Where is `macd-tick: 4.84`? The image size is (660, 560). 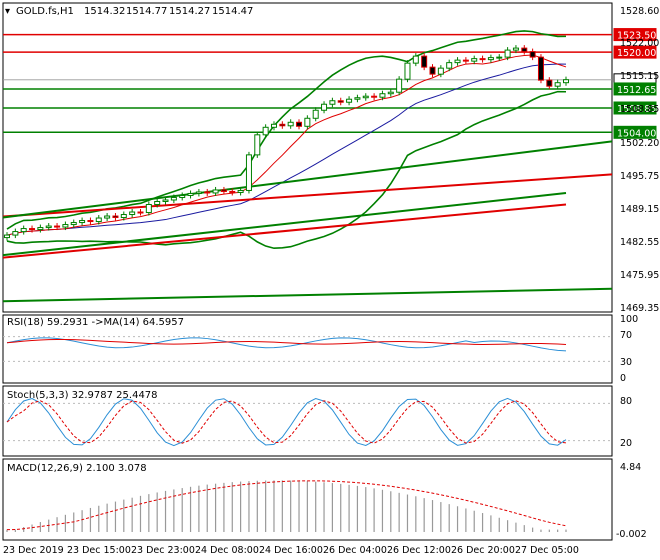
macd-tick: 4.84 is located at coordinates (630, 467).